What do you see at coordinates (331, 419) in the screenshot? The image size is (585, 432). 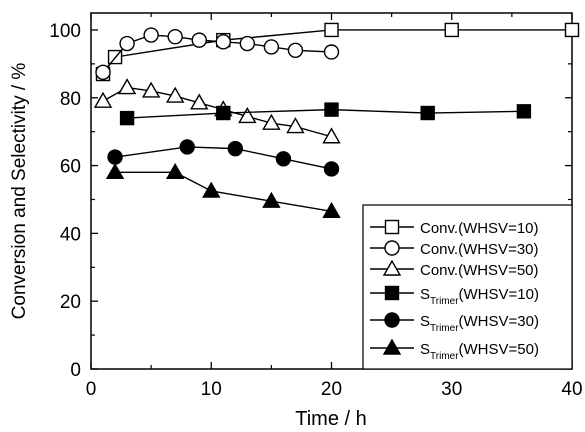 I see `x-axis-label: Time / h` at bounding box center [331, 419].